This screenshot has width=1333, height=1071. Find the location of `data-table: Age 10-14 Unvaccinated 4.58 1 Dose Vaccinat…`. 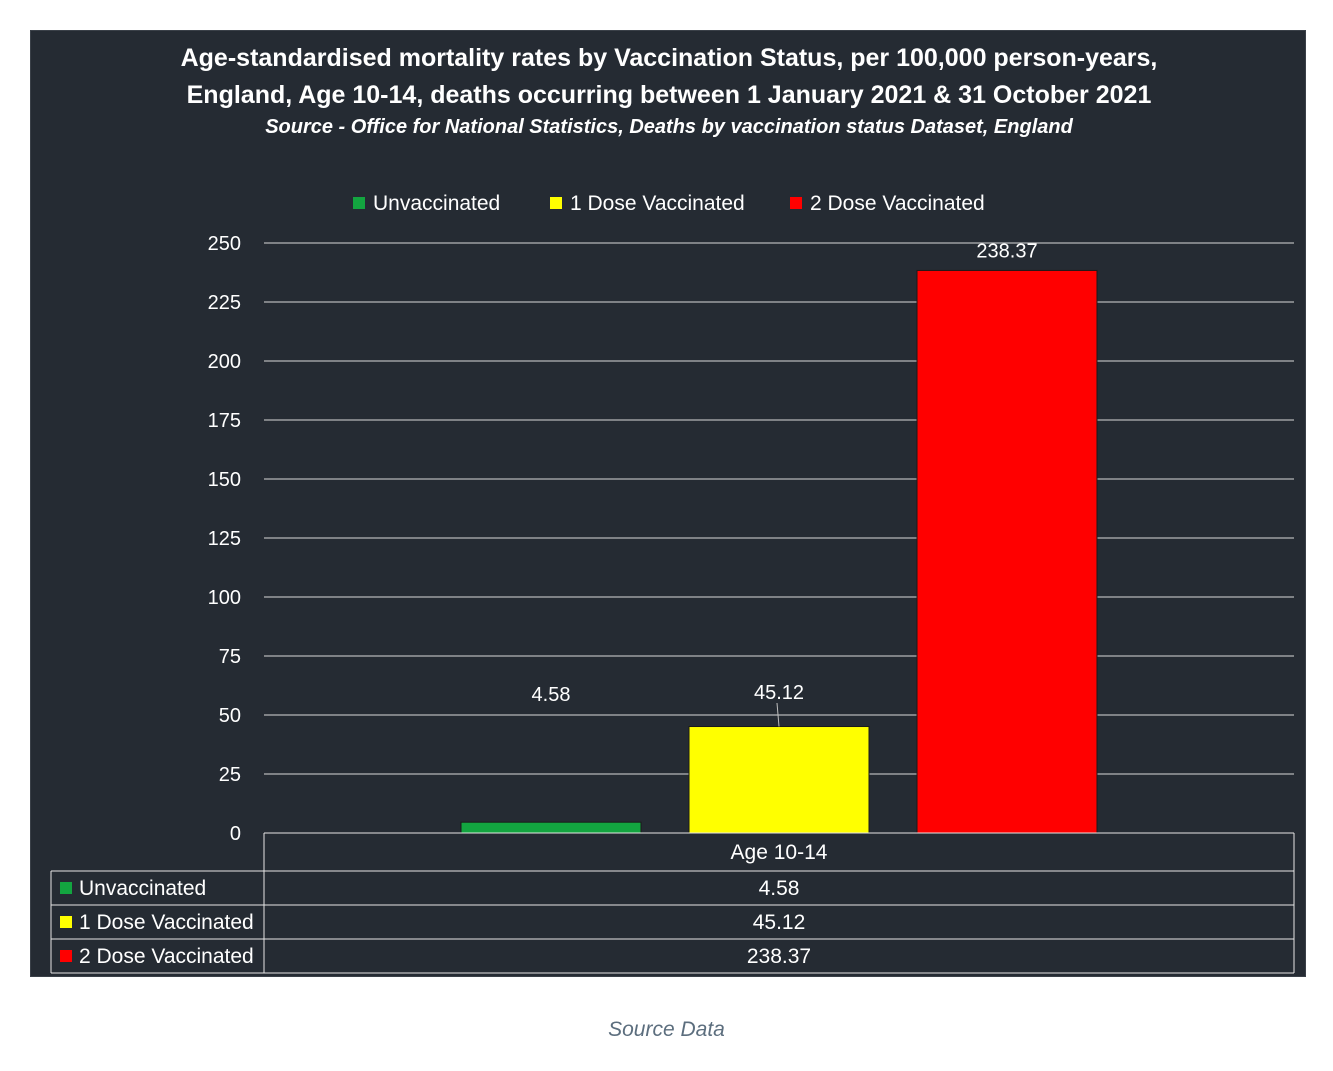

data-table: Age 10-14 Unvaccinated 4.58 1 Dose Vaccinat… is located at coordinates (672, 903).